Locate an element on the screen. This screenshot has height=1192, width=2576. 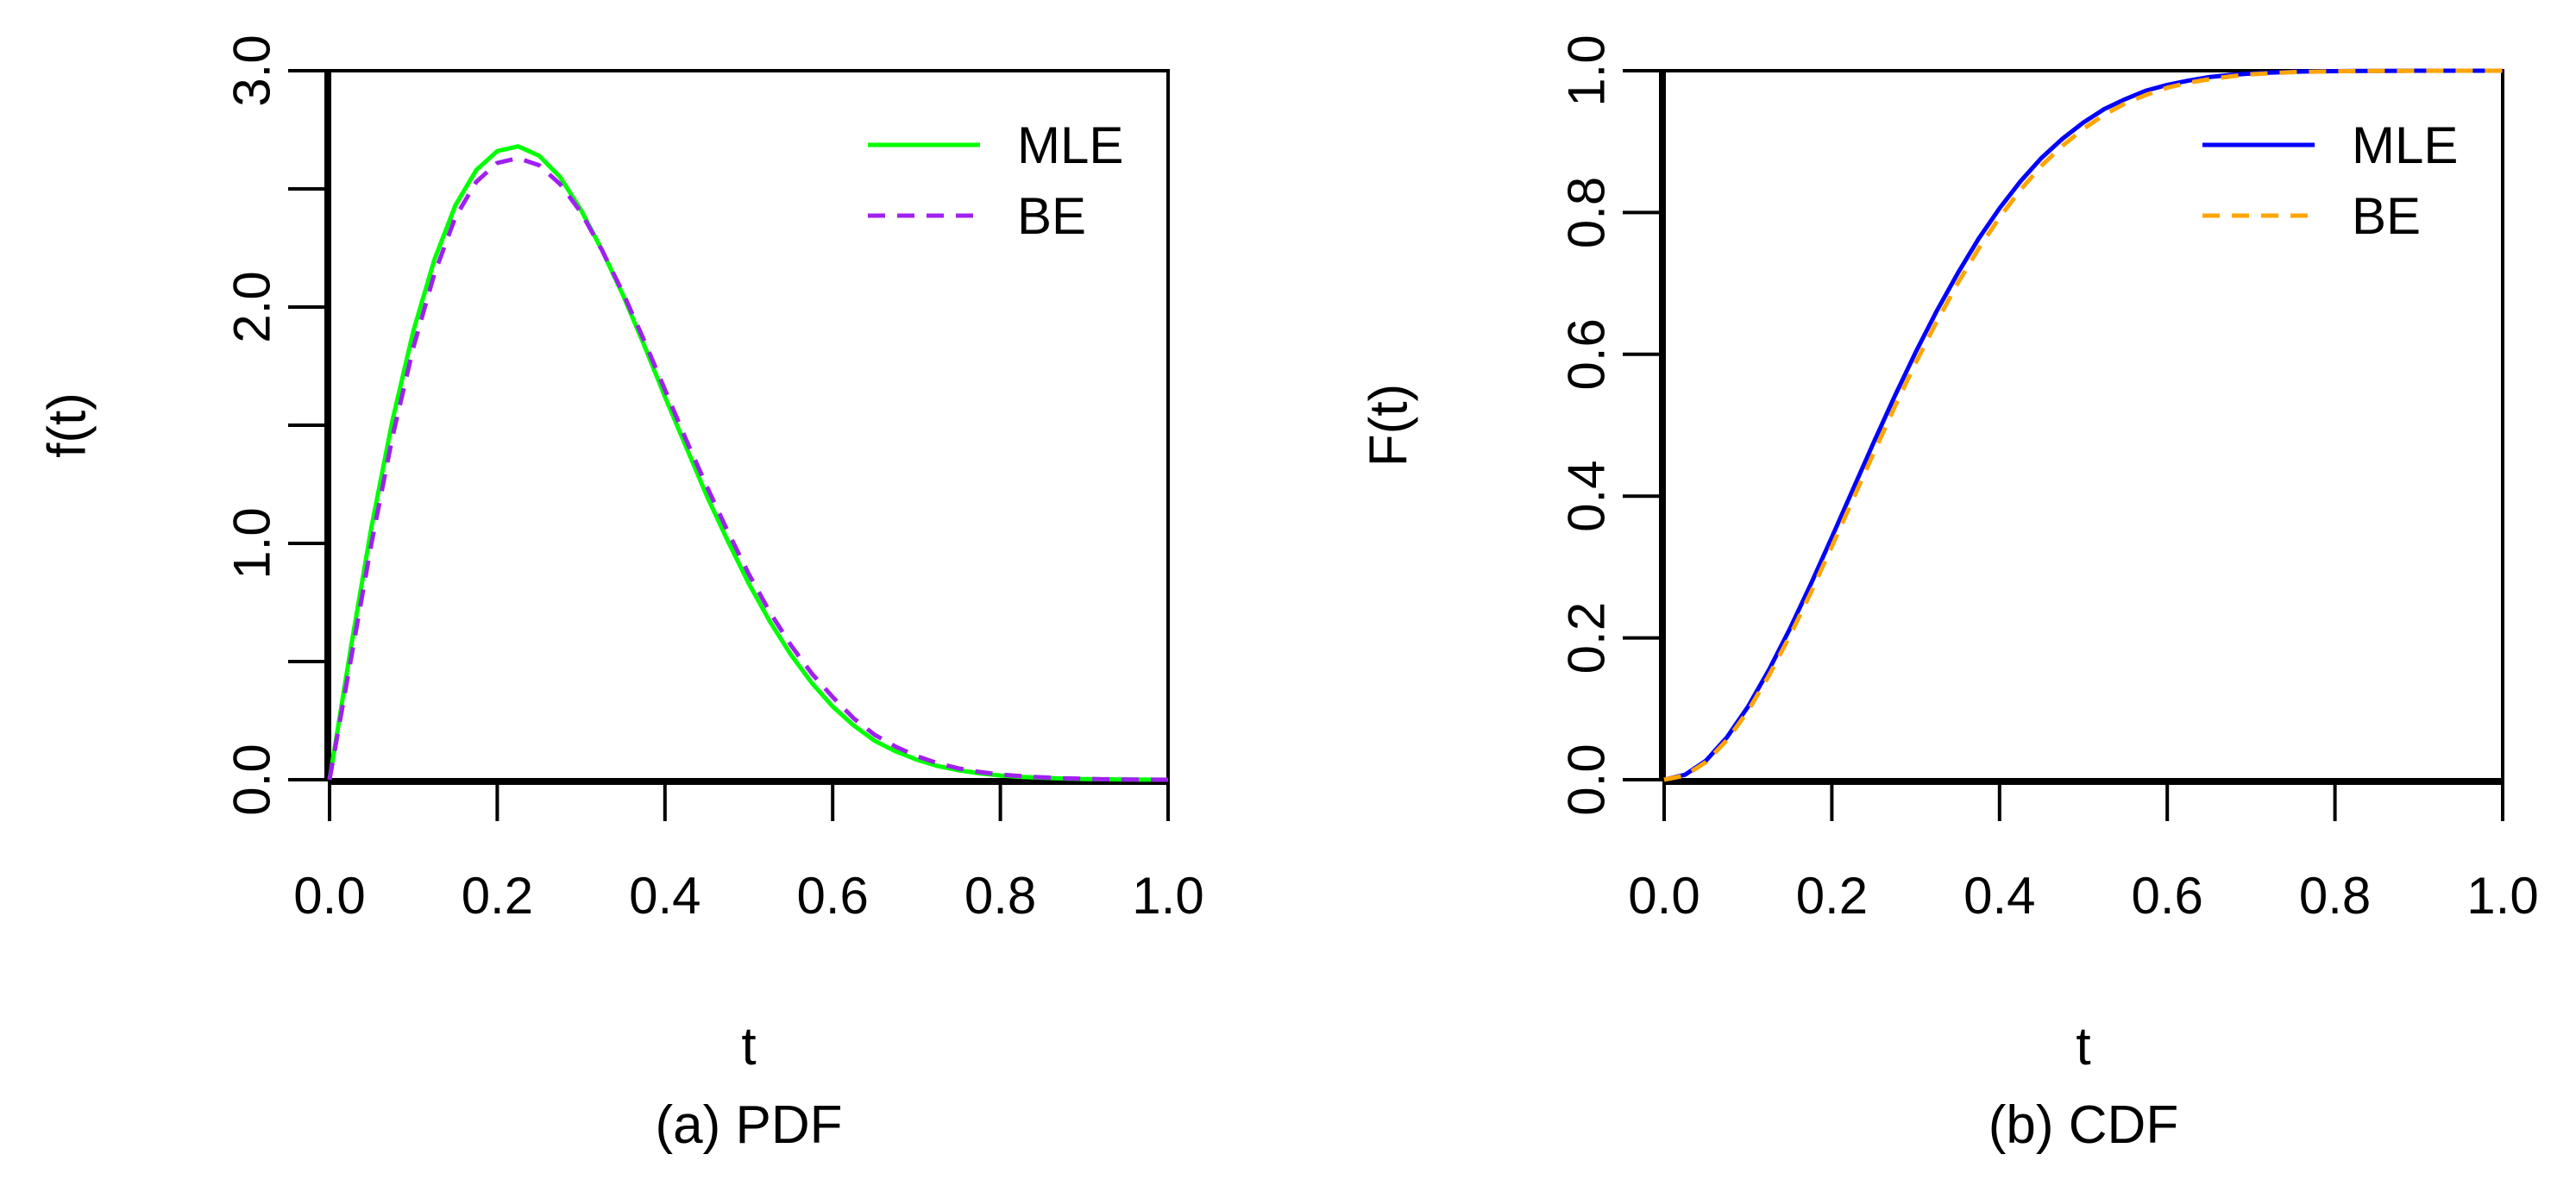
y-tick-label: 0.6 is located at coordinates (1587, 354).